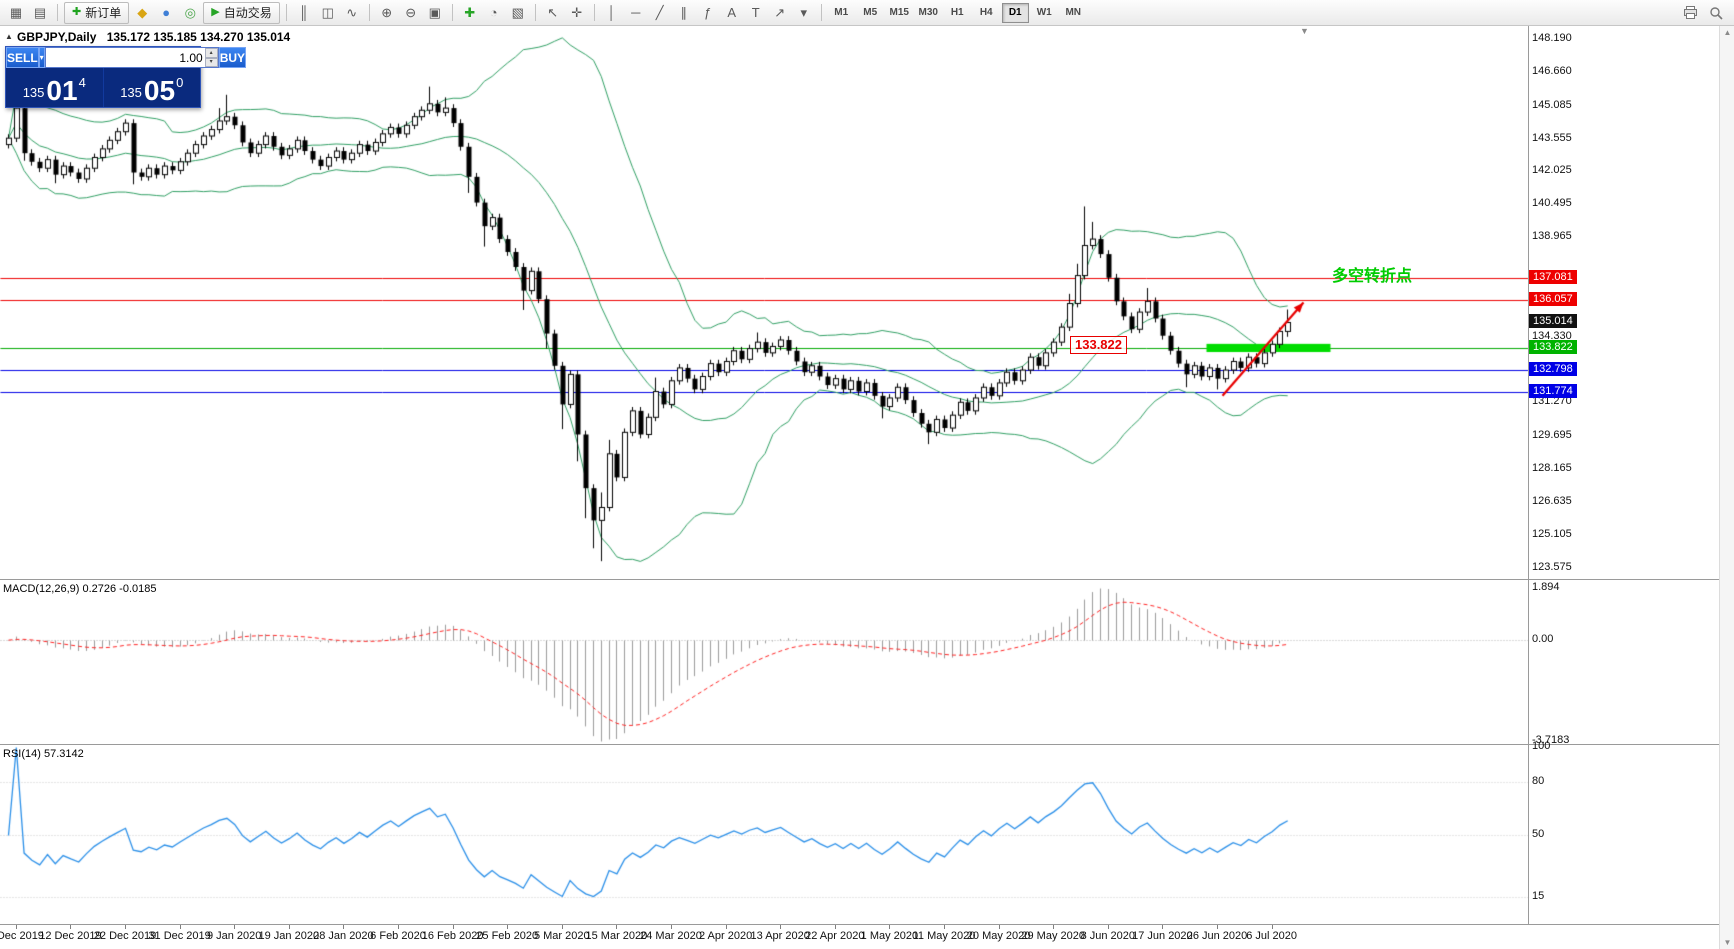 The width and height of the screenshot is (1734, 949). I want to click on text-icon: A, so click(732, 12).